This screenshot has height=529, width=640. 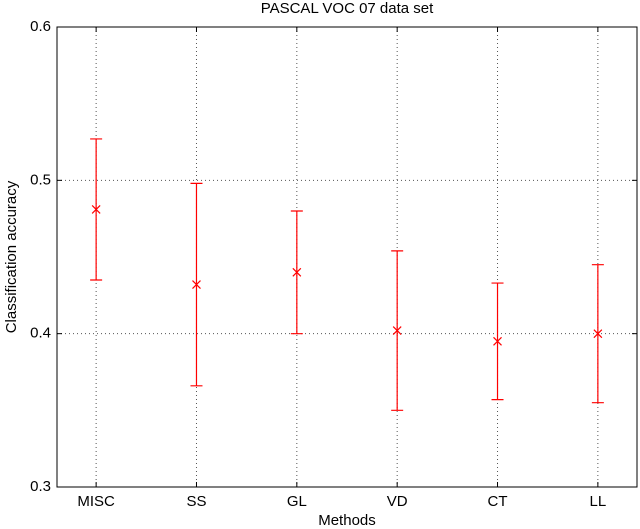 I want to click on x-axis-label: Methods, so click(x=347, y=520).